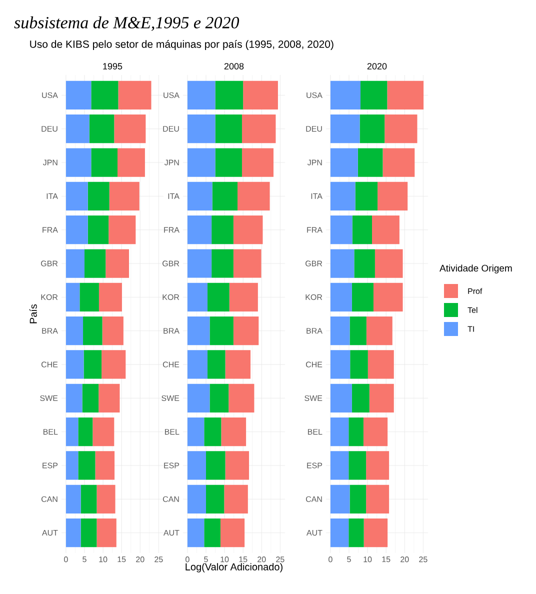  I want to click on chart-subtitle: 2020, so click(377, 66).